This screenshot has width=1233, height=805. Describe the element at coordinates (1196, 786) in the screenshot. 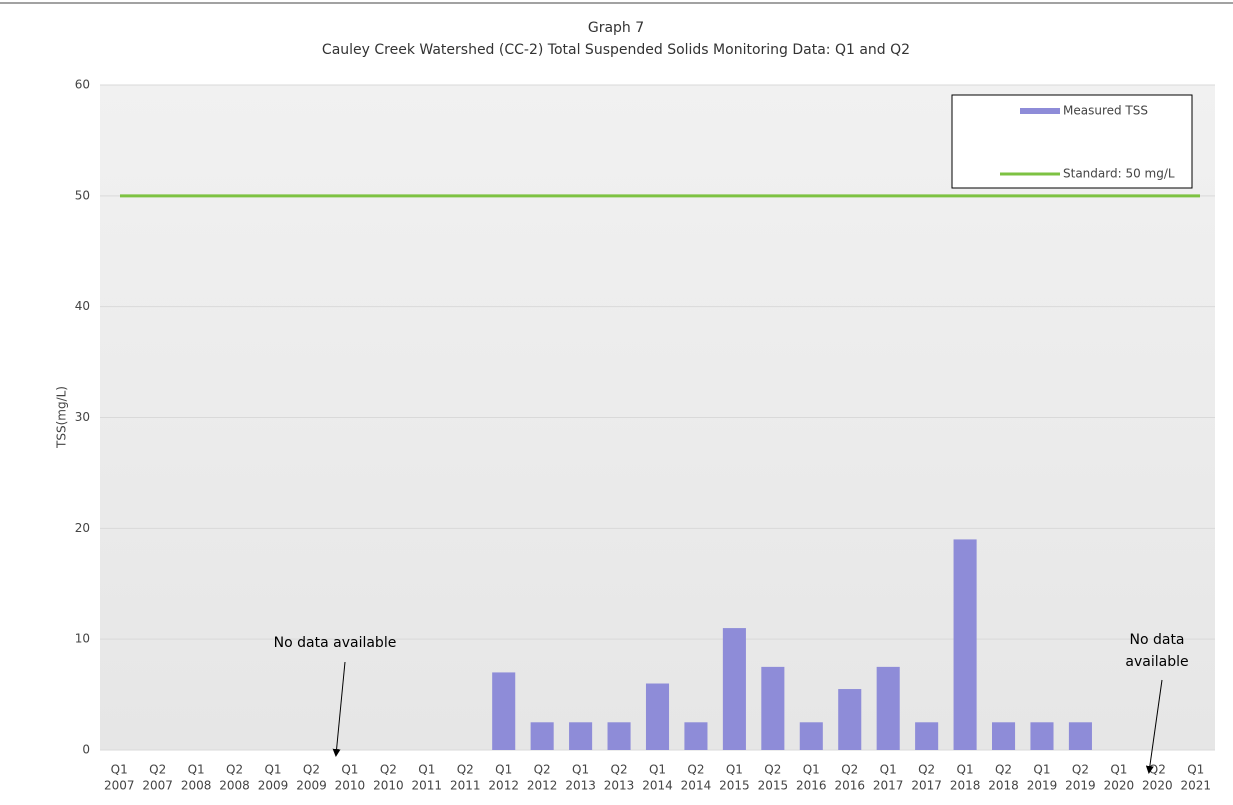

I see `x-tick-label: 2021` at that location.